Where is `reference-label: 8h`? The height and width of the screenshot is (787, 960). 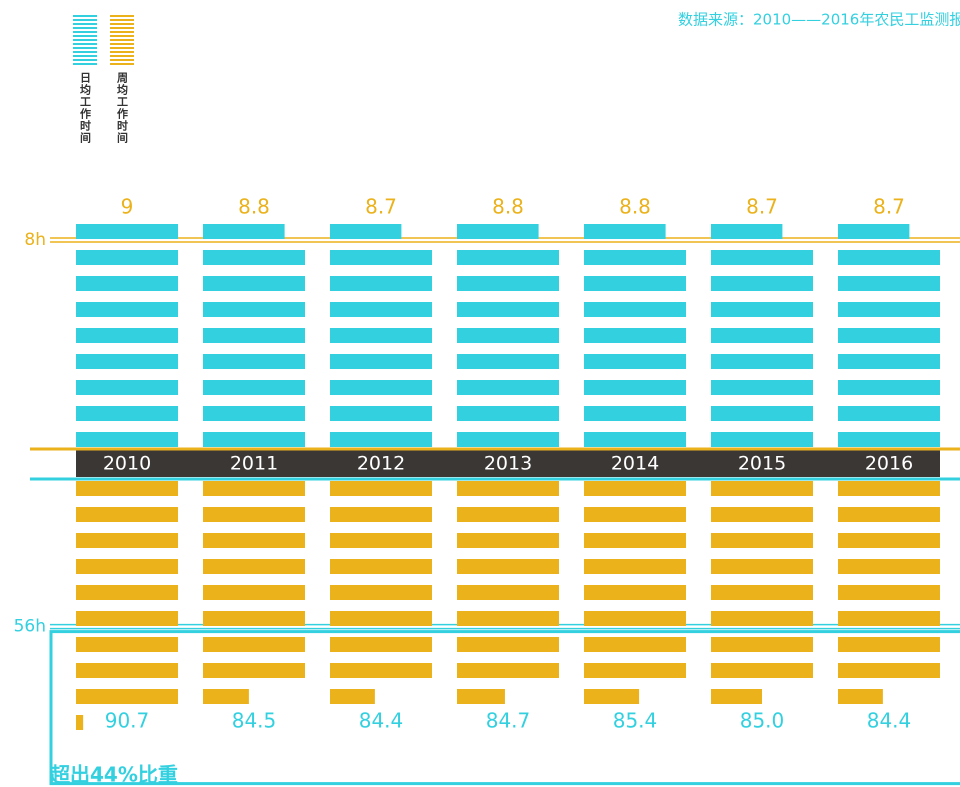 reference-label: 8h is located at coordinates (35, 240).